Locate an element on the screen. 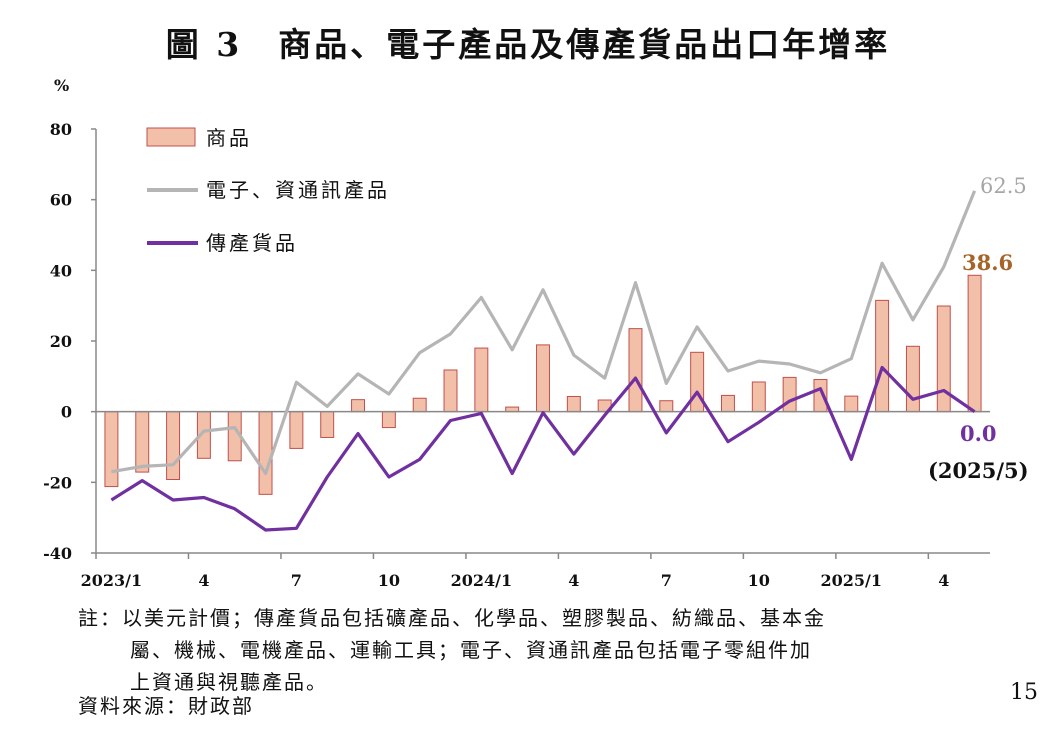 The image size is (1056, 742). x-axis: 2023/1 4 7 10 2024/1 4 7 10 2025/1 4 is located at coordinates (535, 571).